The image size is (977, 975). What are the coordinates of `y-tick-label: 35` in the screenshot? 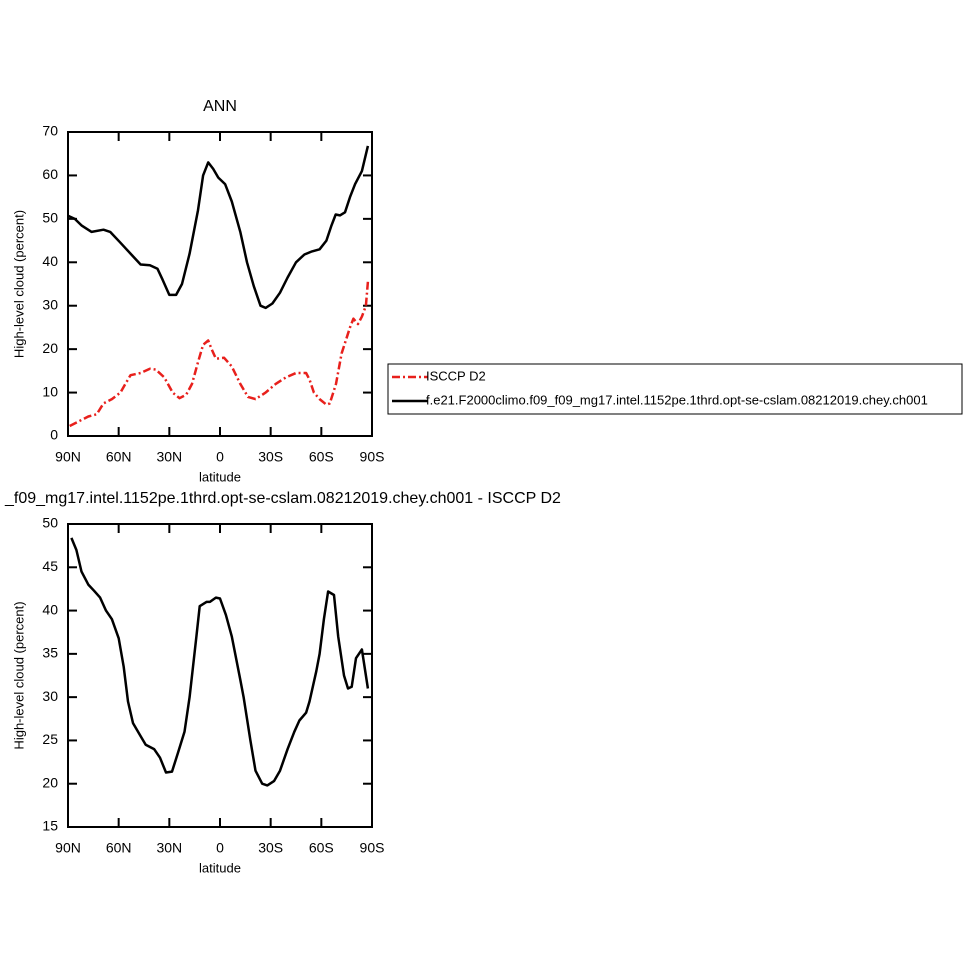 It's located at (50, 653).